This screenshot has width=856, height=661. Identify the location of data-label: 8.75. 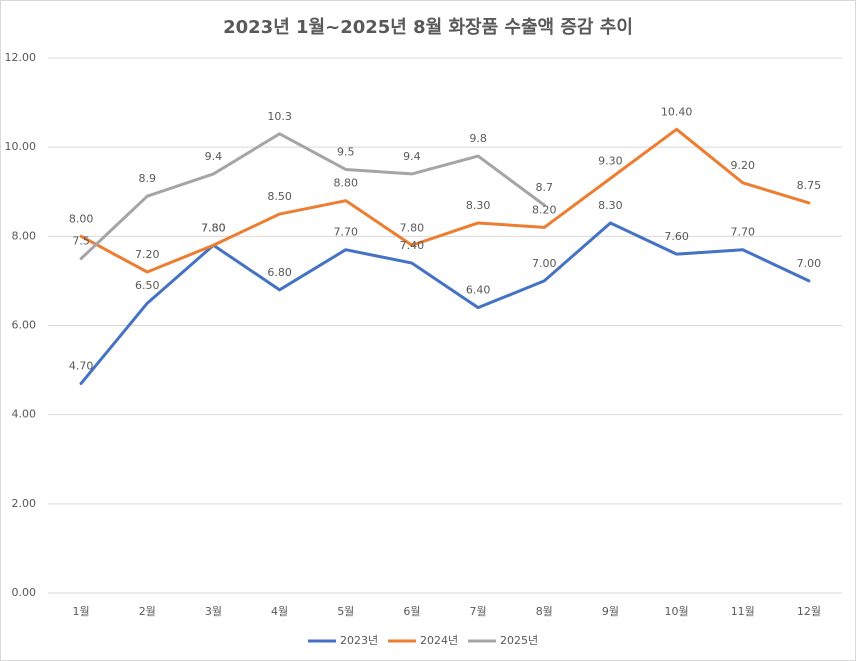
(809, 185).